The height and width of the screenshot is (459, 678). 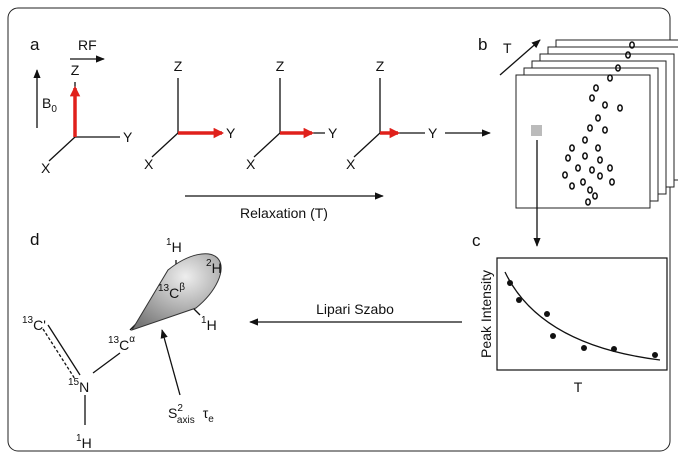 What do you see at coordinates (180, 408) in the screenshot?
I see `s-sup: 2` at bounding box center [180, 408].